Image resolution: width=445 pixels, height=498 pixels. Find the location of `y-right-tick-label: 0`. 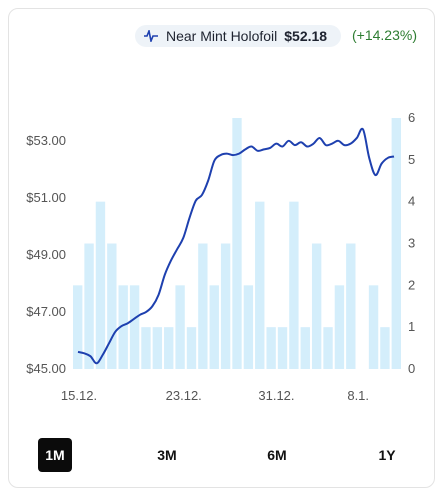

y-right-tick-label: 0 is located at coordinates (411, 368).